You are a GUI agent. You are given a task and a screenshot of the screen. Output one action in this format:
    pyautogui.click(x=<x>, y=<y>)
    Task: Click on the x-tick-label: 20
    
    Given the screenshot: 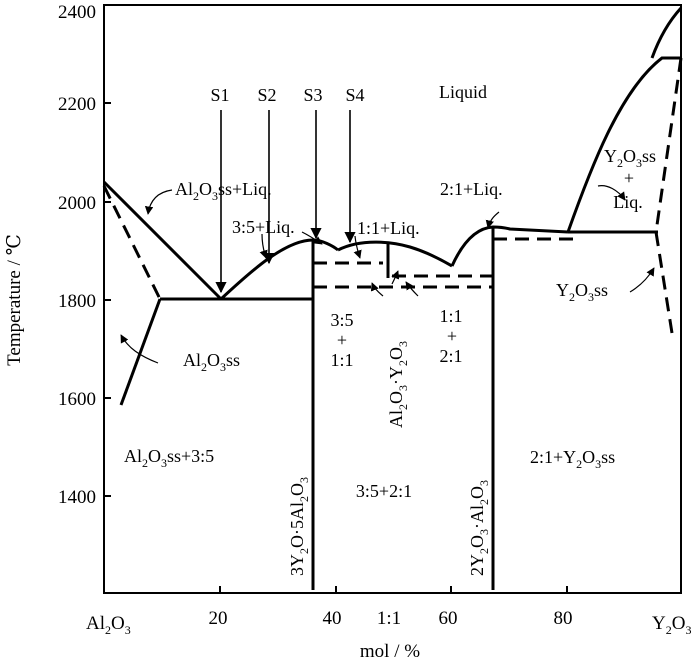 What is the action you would take?
    pyautogui.click(x=218, y=618)
    